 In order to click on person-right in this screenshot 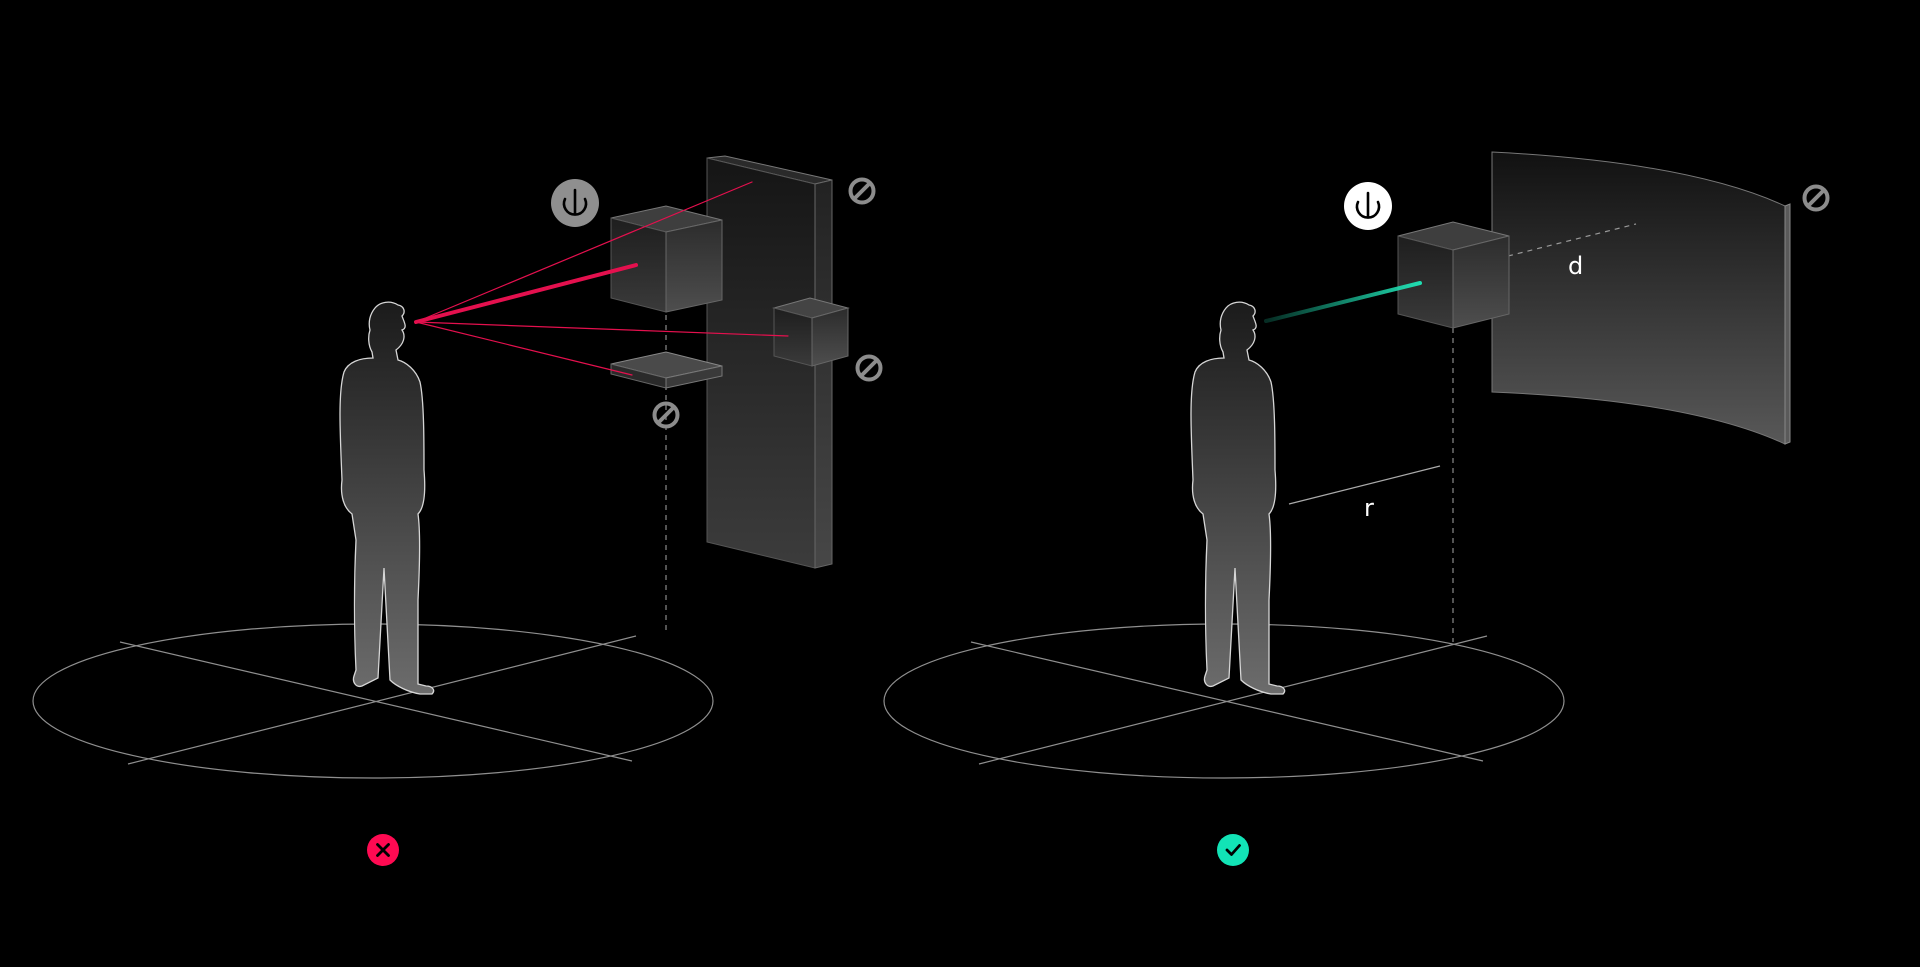, I will do `click(1238, 498)`.